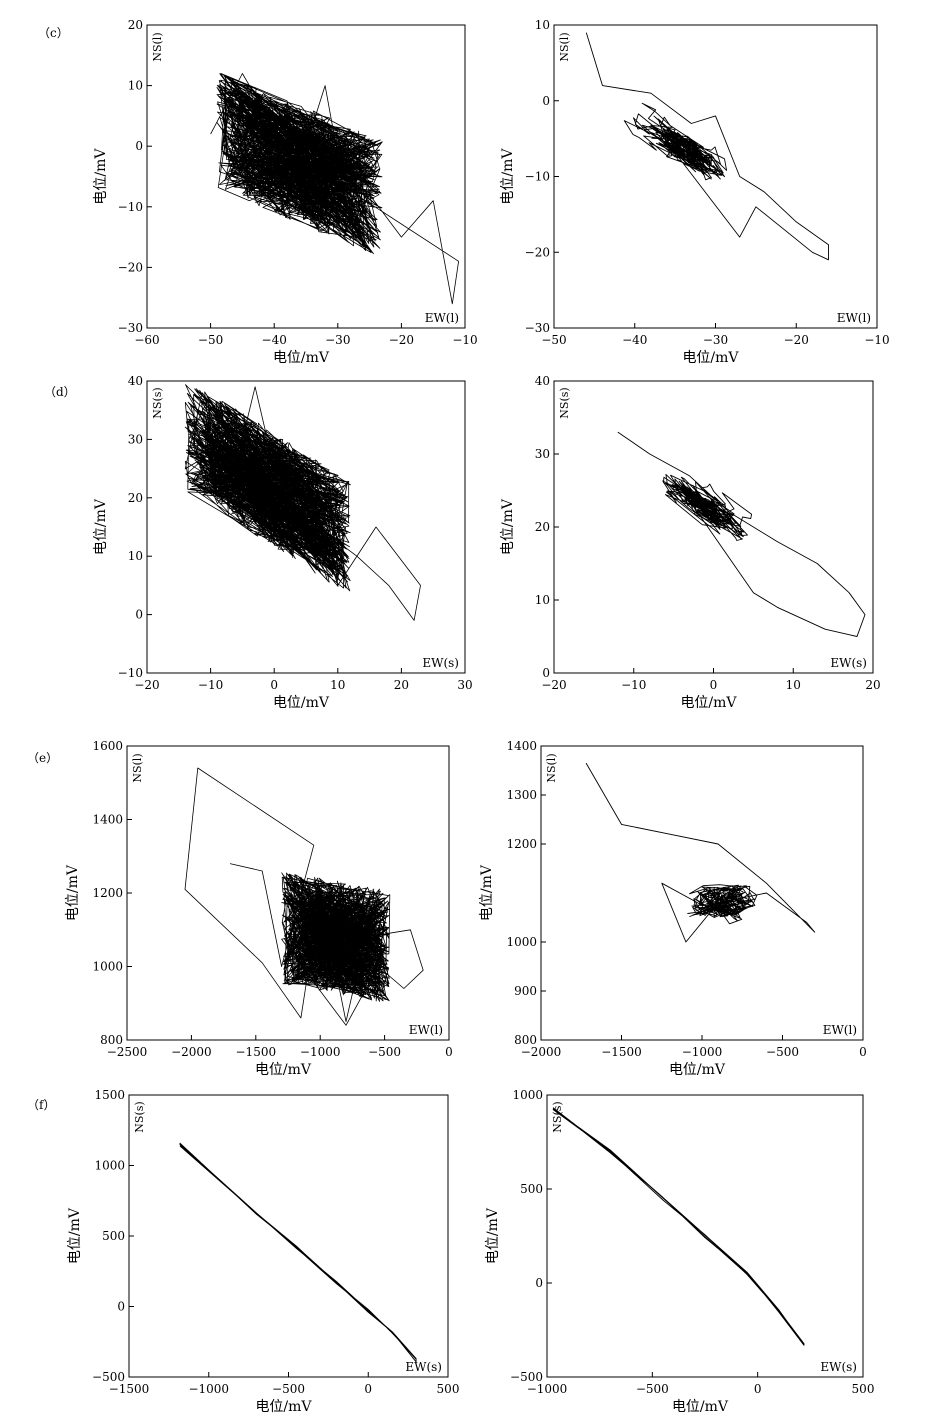  Describe the element at coordinates (690, 542) in the screenshot. I see `chart-d-right: −20 −10 0 10 20 40 30 20 10 0 电位/mV 电位/mV NS(s) EW(s)` at that location.